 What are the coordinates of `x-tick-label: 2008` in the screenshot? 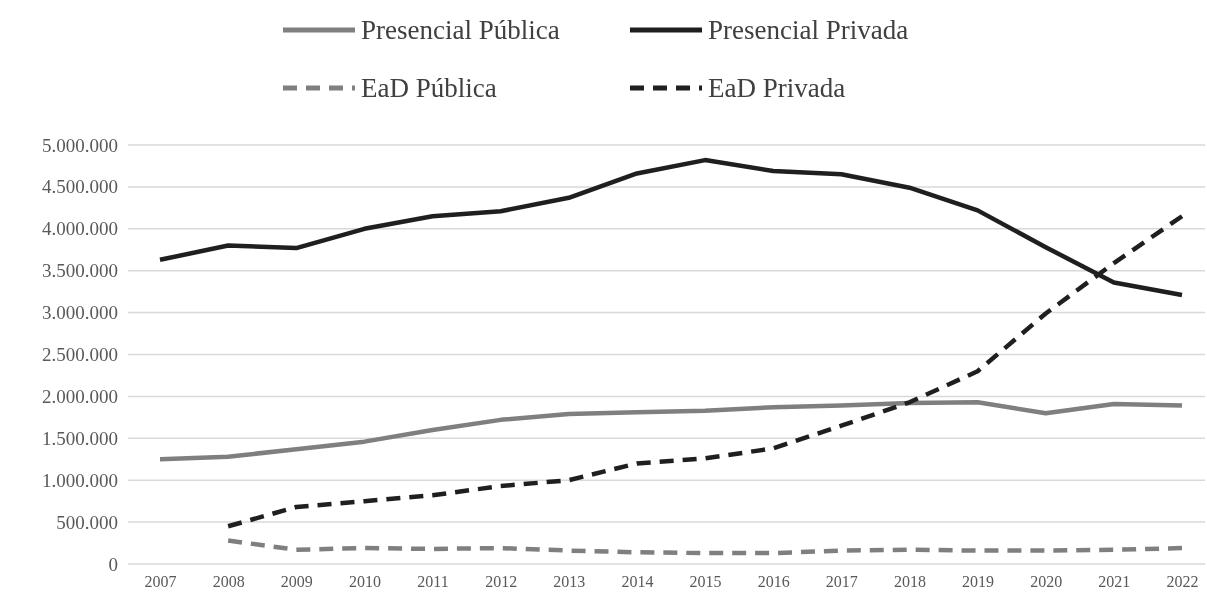 It's located at (228, 582).